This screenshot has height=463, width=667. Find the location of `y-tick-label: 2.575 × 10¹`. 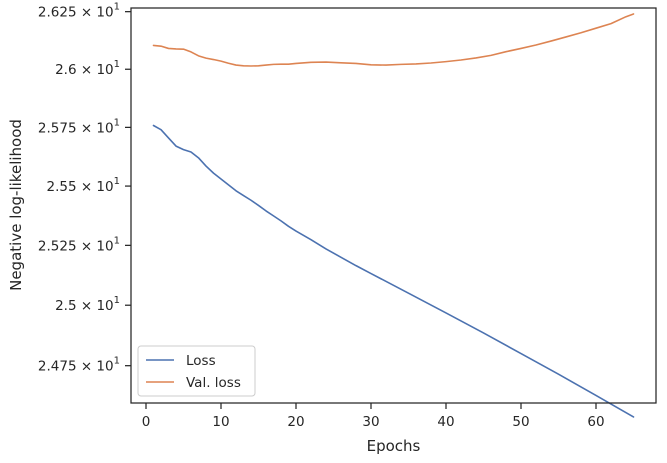

y-tick-label: 2.575 × 10¹ is located at coordinates (79, 126).